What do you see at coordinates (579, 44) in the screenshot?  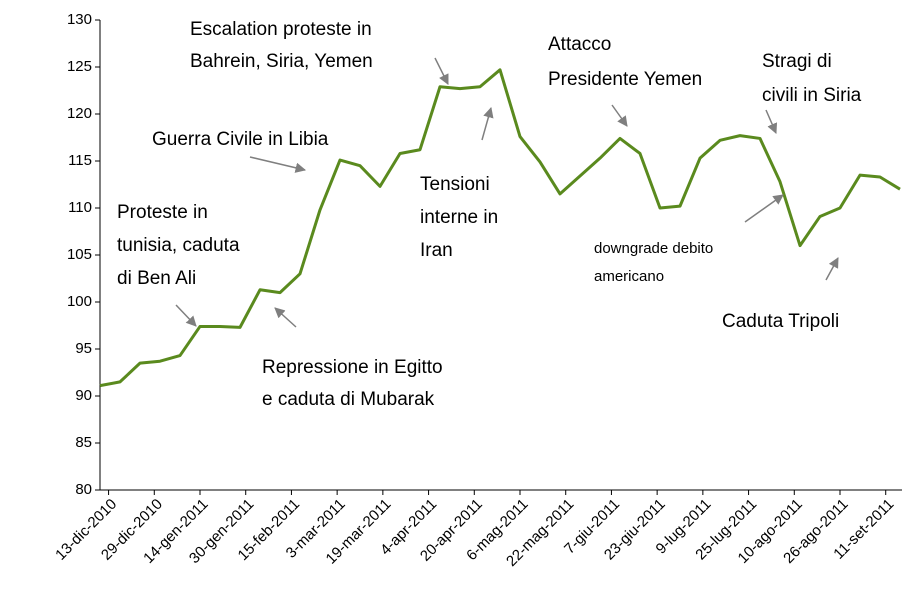 I see `annotation: Attacco` at bounding box center [579, 44].